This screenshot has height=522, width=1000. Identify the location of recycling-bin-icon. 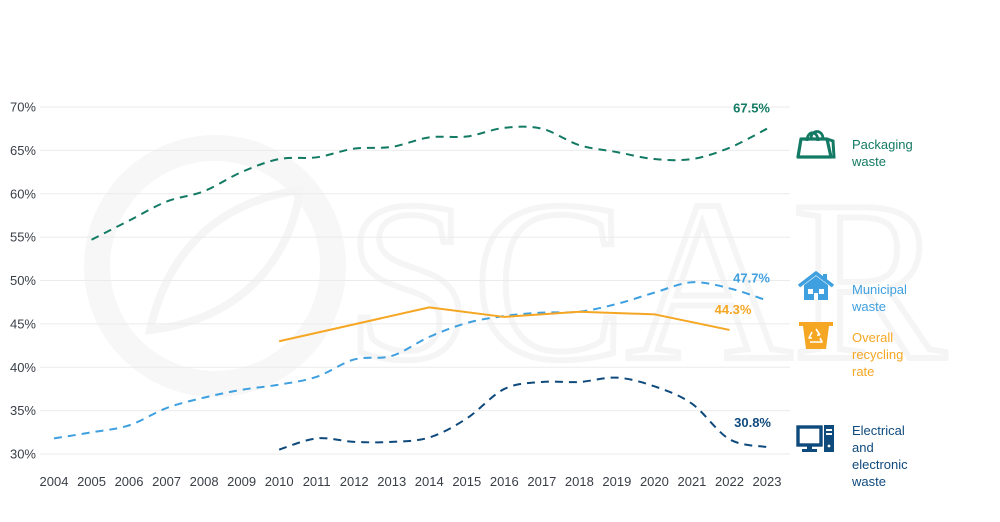
(816, 335).